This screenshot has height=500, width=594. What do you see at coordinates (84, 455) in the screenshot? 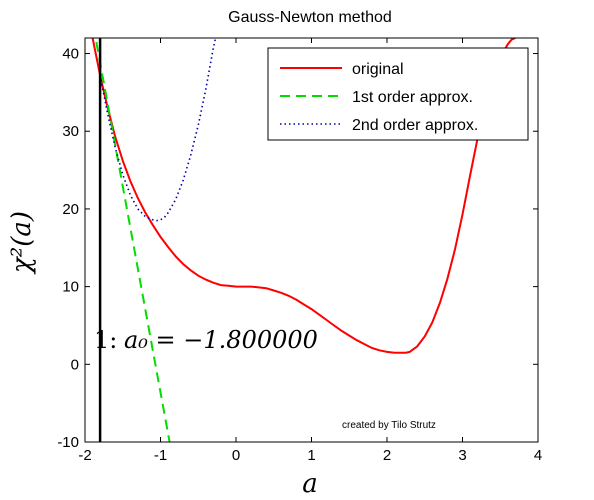
I see `x-tick-label: -2` at bounding box center [84, 455].